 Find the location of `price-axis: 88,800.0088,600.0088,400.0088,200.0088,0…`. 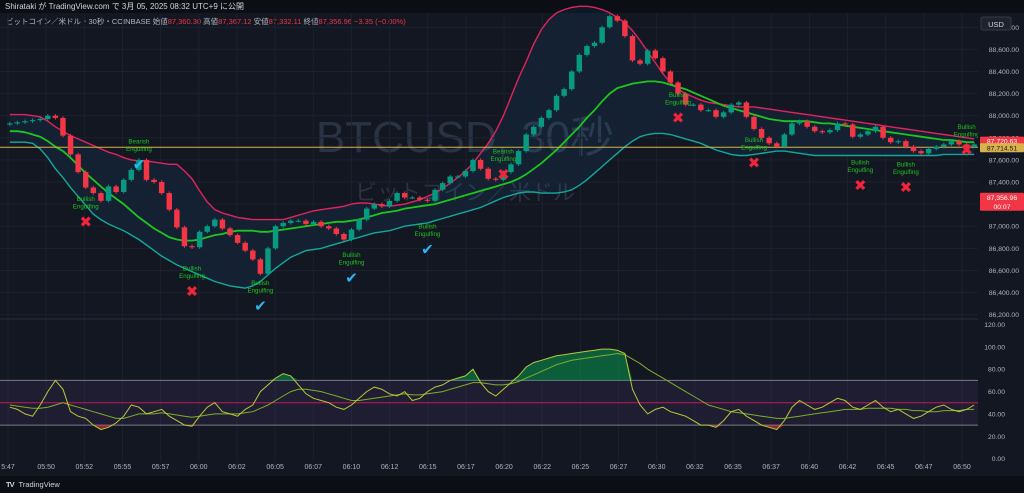

price-axis: 88,800.0088,600.0088,400.0088,200.0088,0… is located at coordinates (1001, 242).